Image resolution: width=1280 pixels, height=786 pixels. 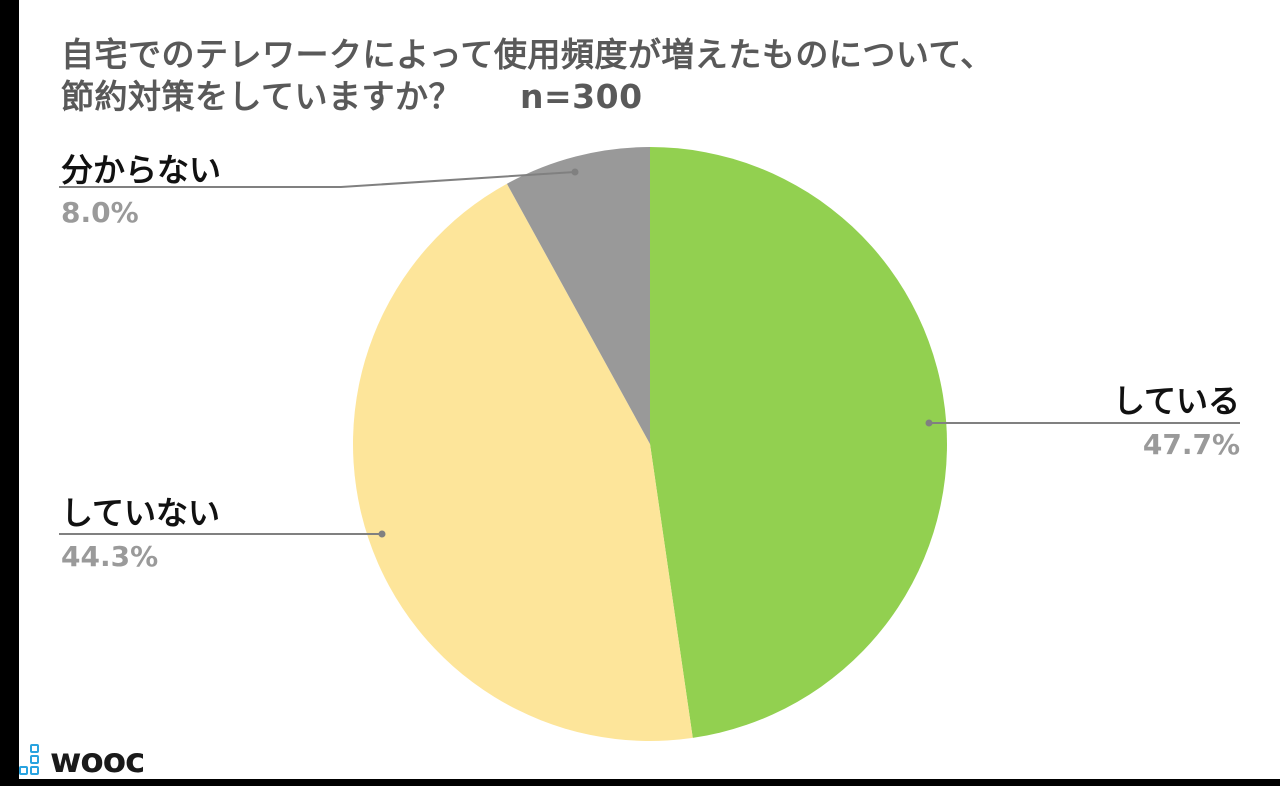 What do you see at coordinates (317, 179) in the screenshot?
I see `leader-line-wakaranai` at bounding box center [317, 179].